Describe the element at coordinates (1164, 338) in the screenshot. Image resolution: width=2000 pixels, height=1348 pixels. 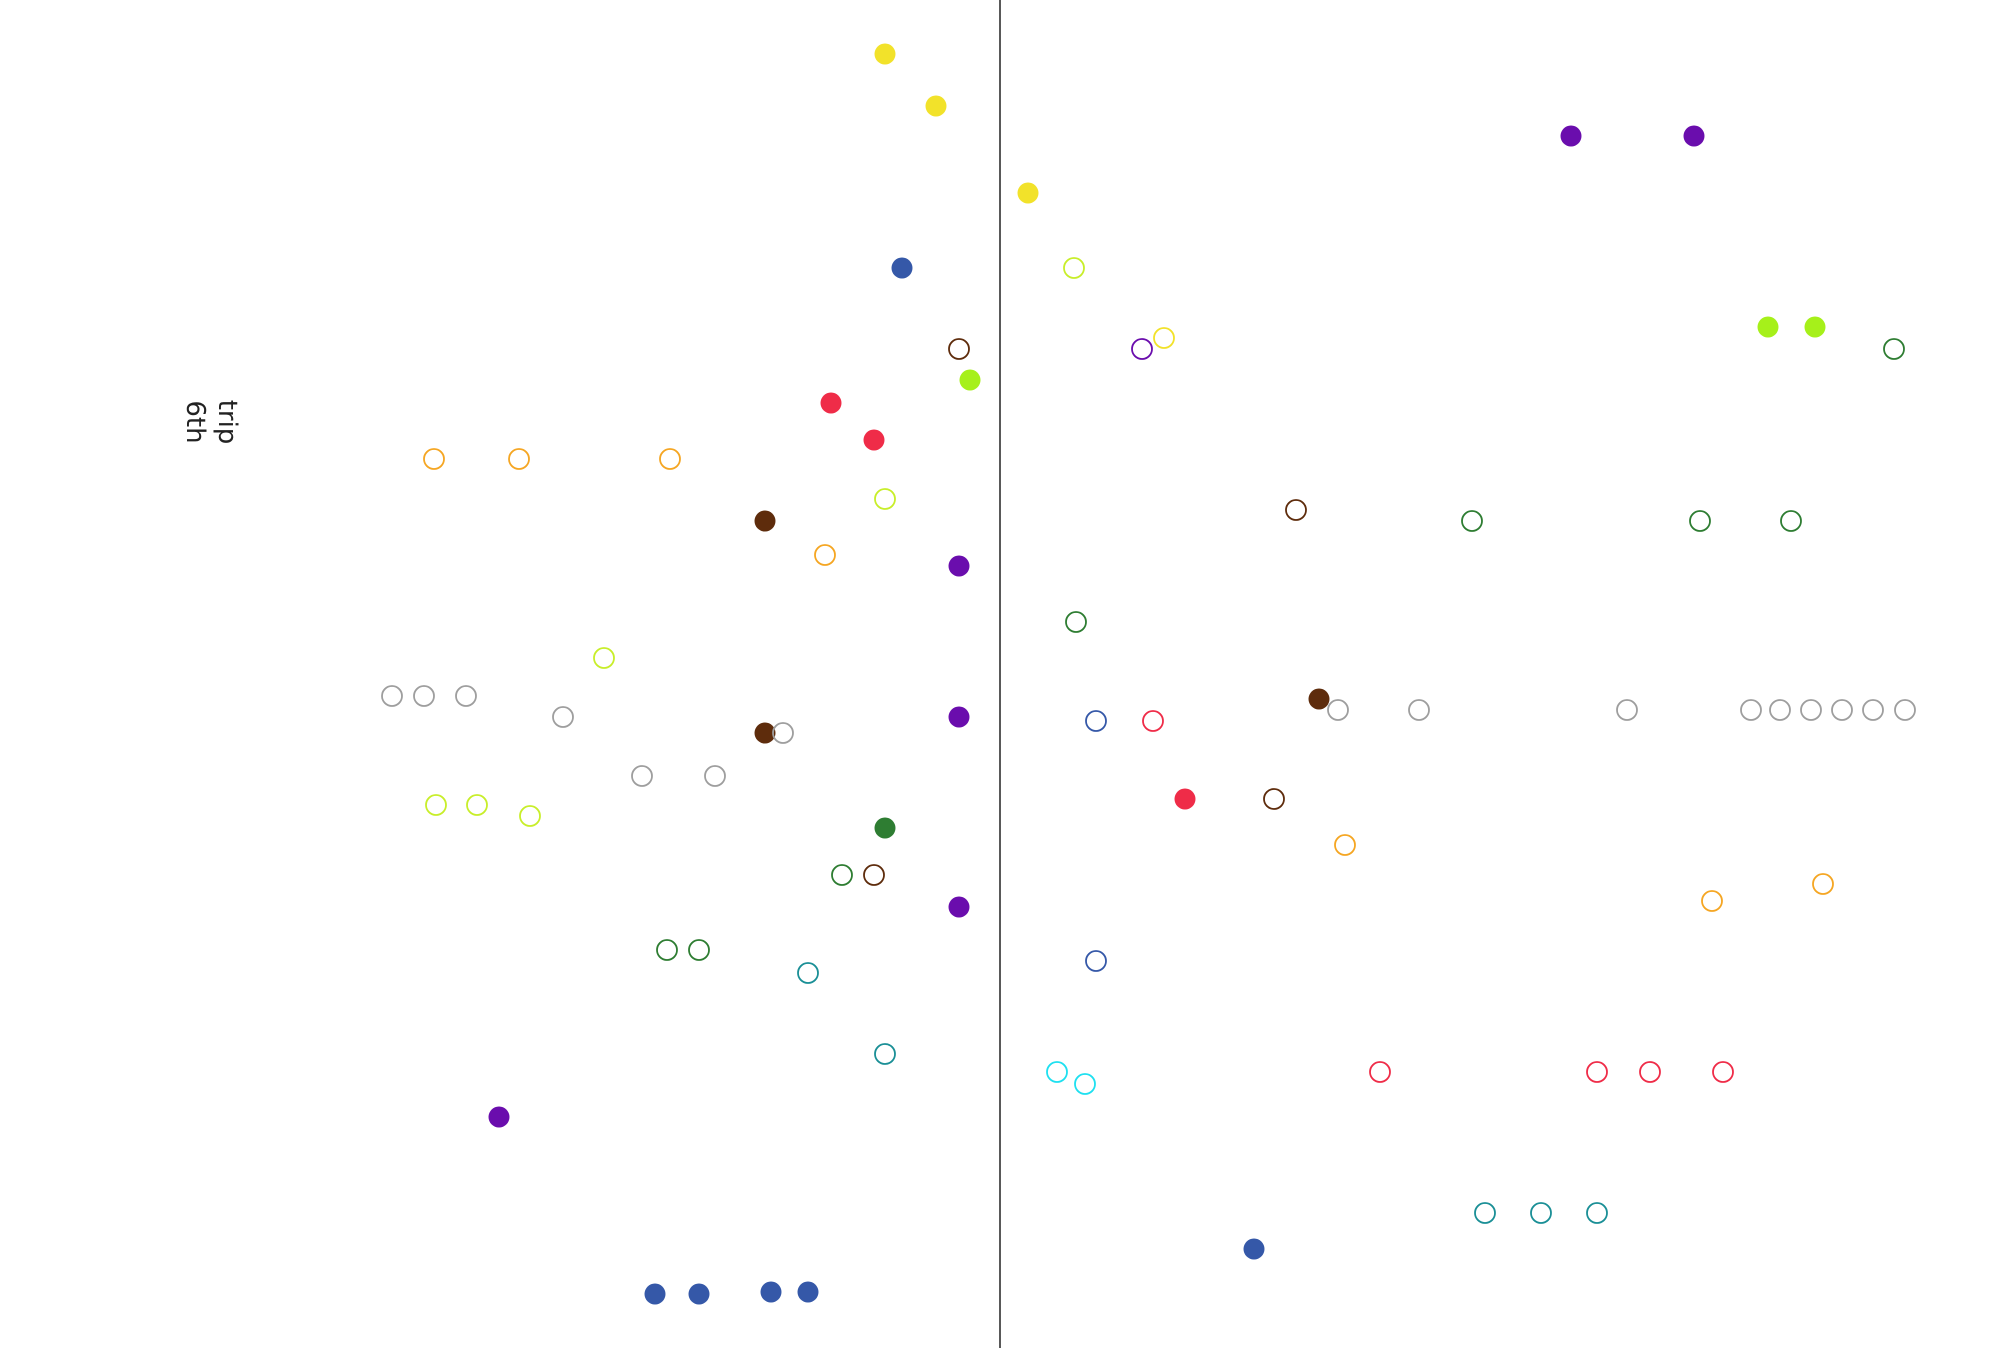
I see `data-point-yellow-hollow` at that location.